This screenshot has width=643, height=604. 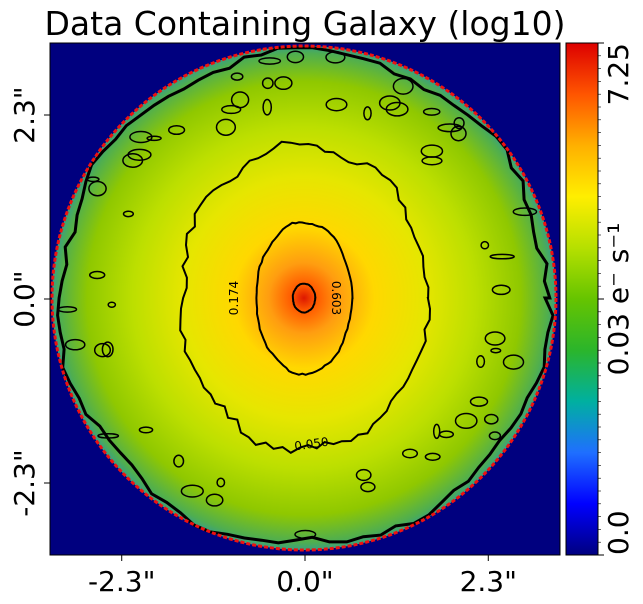 What do you see at coordinates (122, 581) in the screenshot?
I see `x-tick-label: -2.3"` at bounding box center [122, 581].